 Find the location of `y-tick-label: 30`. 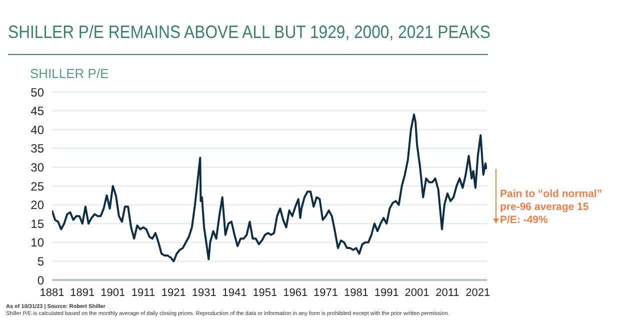

y-tick-label: 30 is located at coordinates (37, 167).